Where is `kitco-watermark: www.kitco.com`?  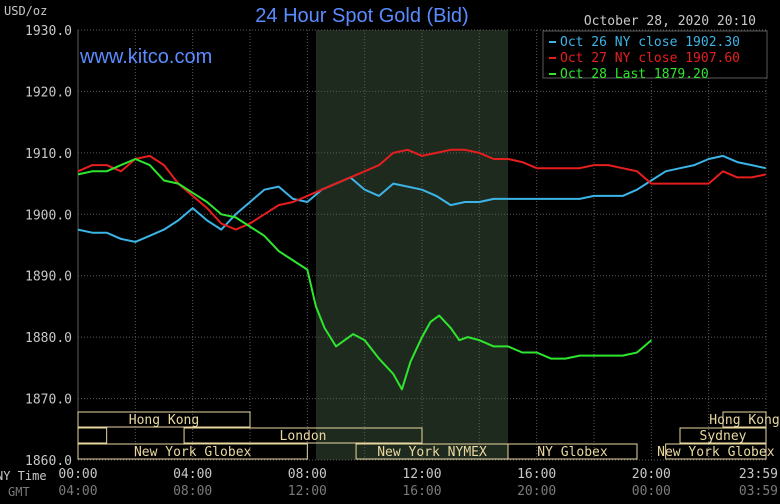 kitco-watermark: www.kitco.com is located at coordinates (145, 57).